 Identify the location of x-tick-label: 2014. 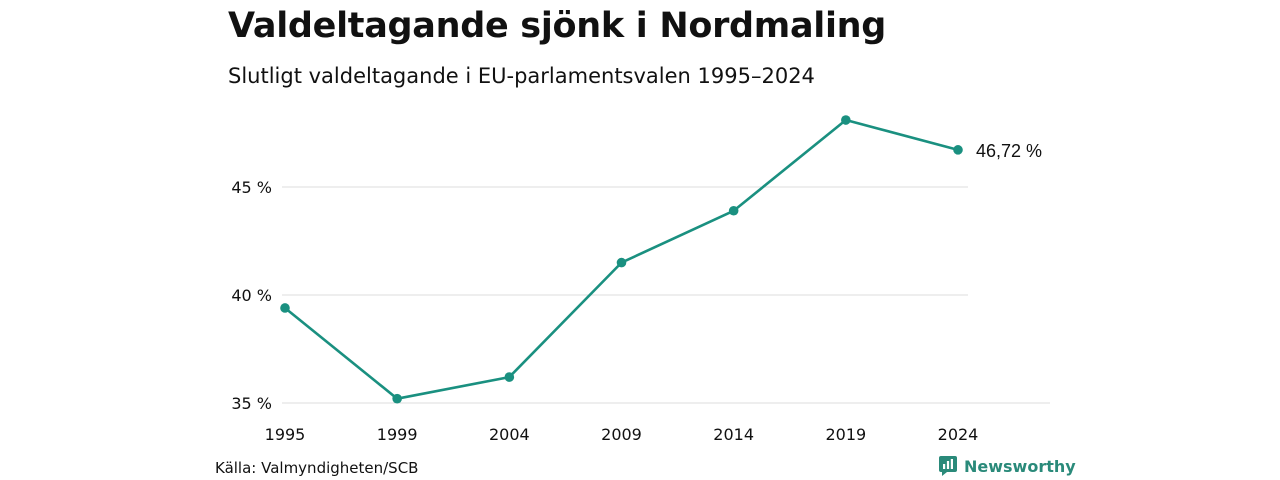
(733, 434).